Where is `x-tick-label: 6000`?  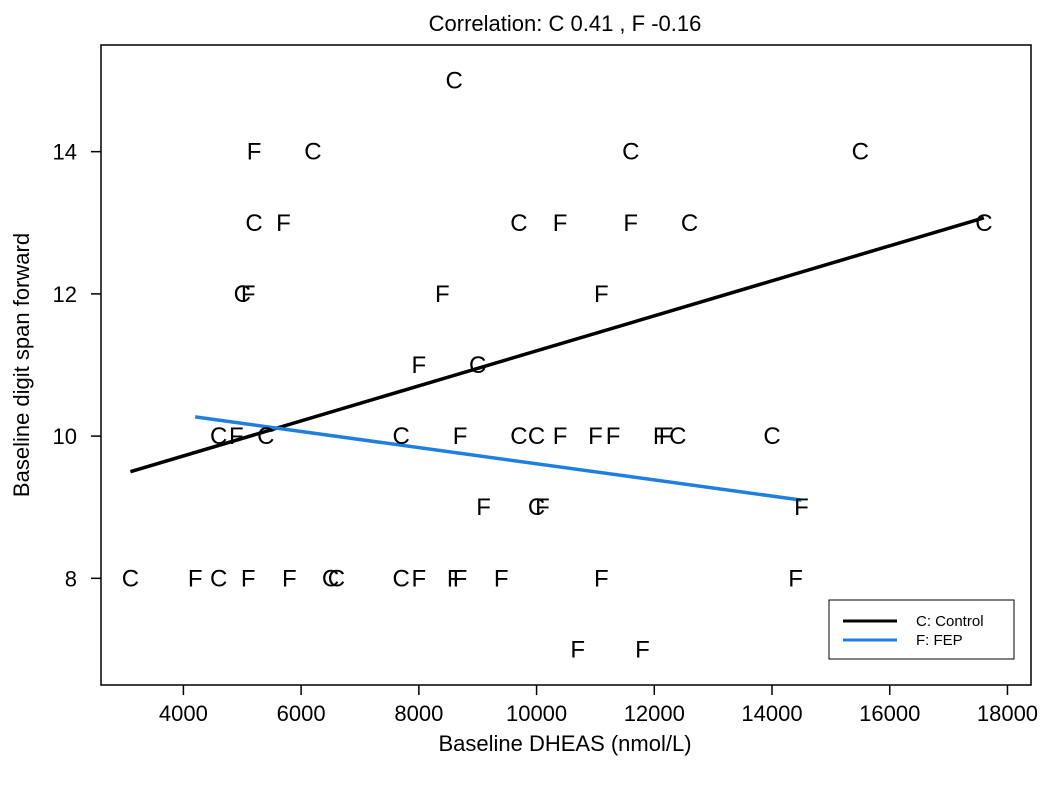
x-tick-label: 6000 is located at coordinates (301, 713).